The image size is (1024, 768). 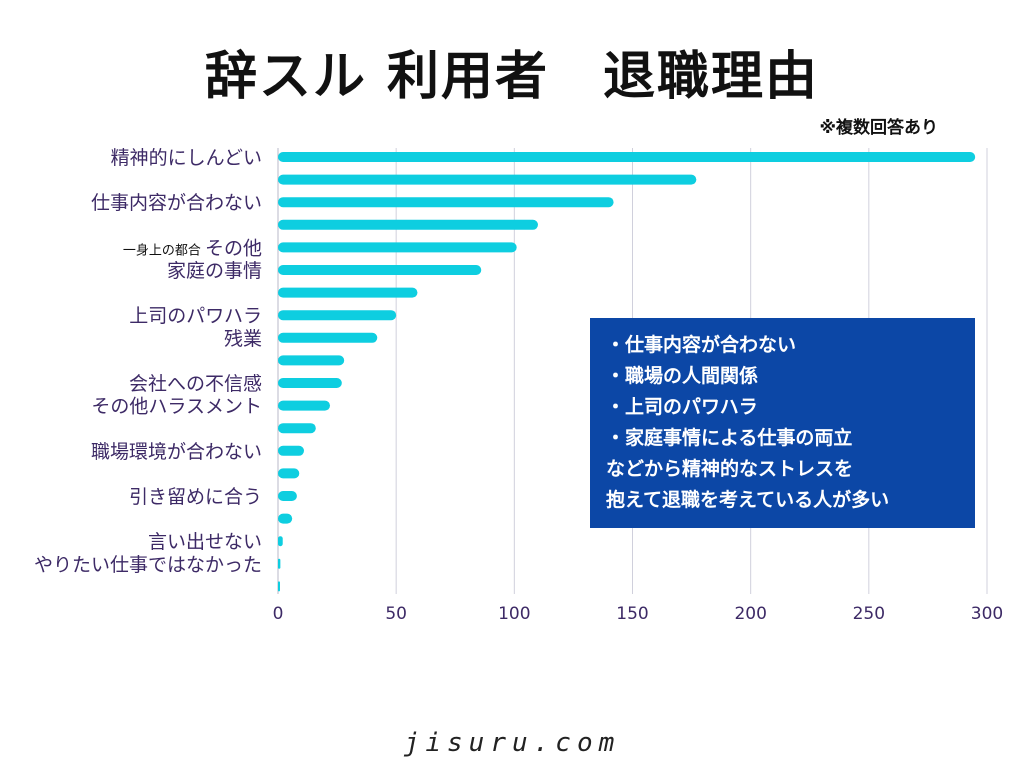 I want to click on x-tick-layer: 0 50 100 150 200 250 300, so click(x=638, y=614).